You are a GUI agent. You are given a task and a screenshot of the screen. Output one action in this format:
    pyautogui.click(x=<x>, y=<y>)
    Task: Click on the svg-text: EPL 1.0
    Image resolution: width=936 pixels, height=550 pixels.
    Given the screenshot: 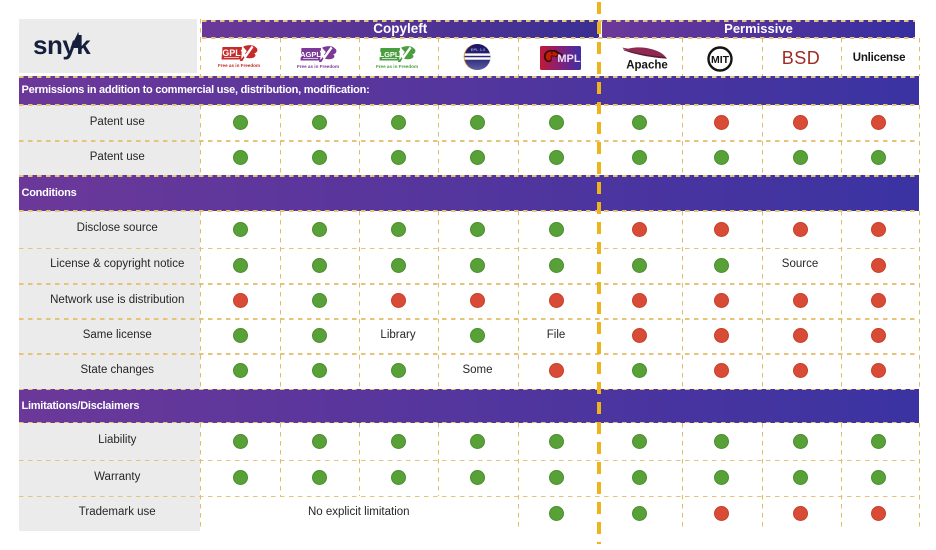 What is the action you would take?
    pyautogui.click(x=478, y=49)
    